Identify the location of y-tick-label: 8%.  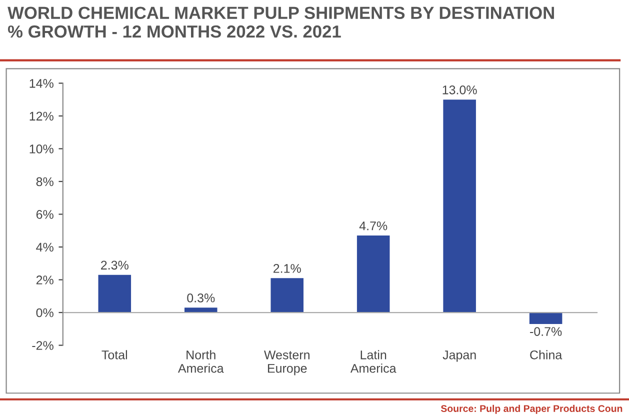
(45, 181).